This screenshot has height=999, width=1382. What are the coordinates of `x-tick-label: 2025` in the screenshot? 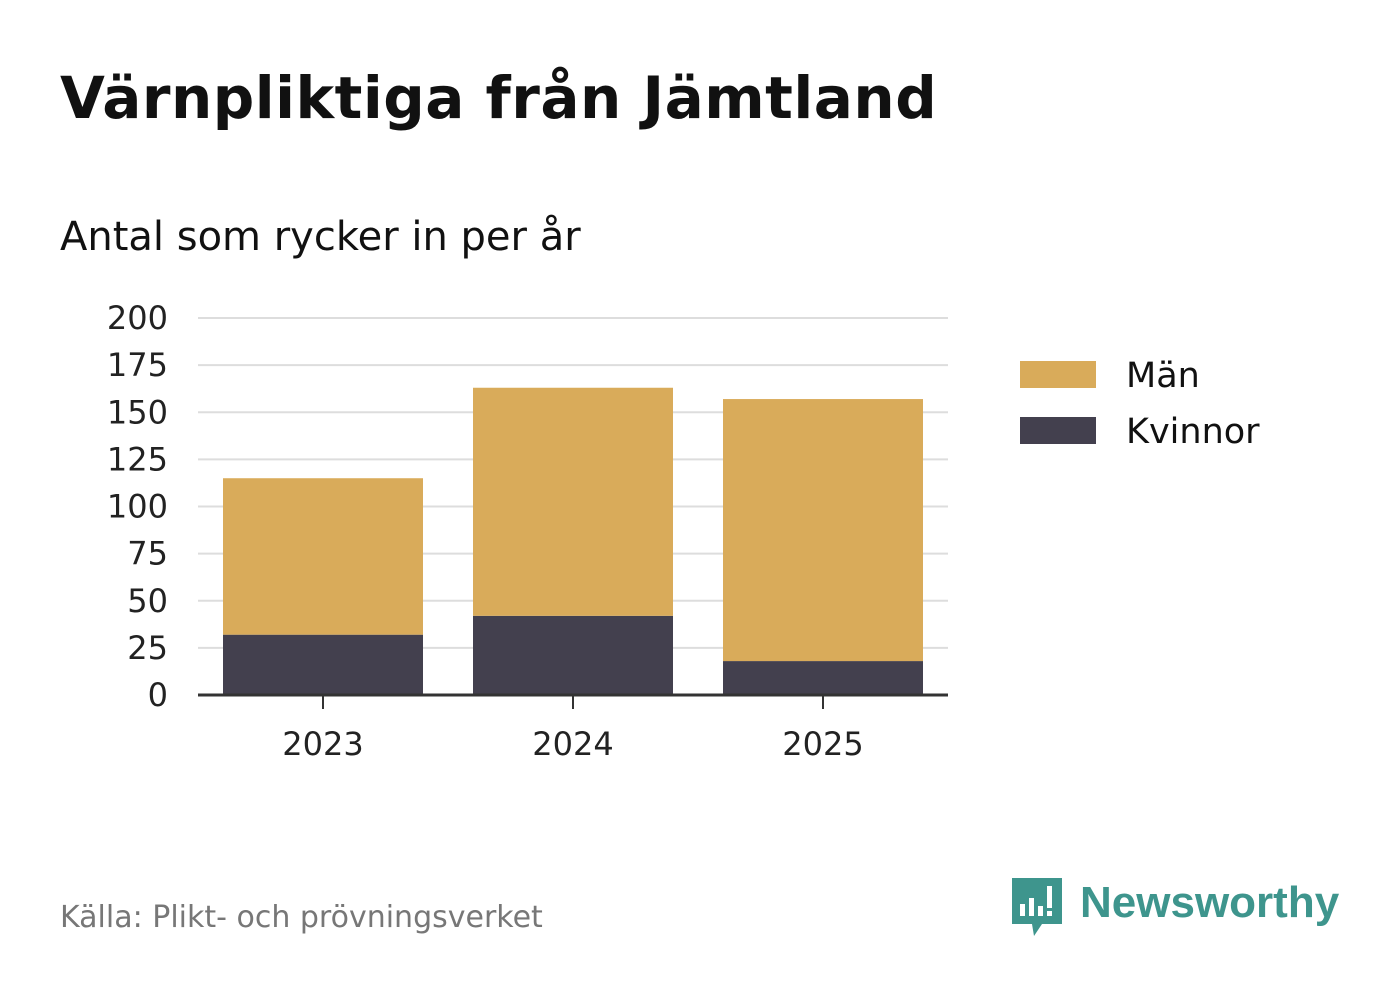 It's located at (822, 744).